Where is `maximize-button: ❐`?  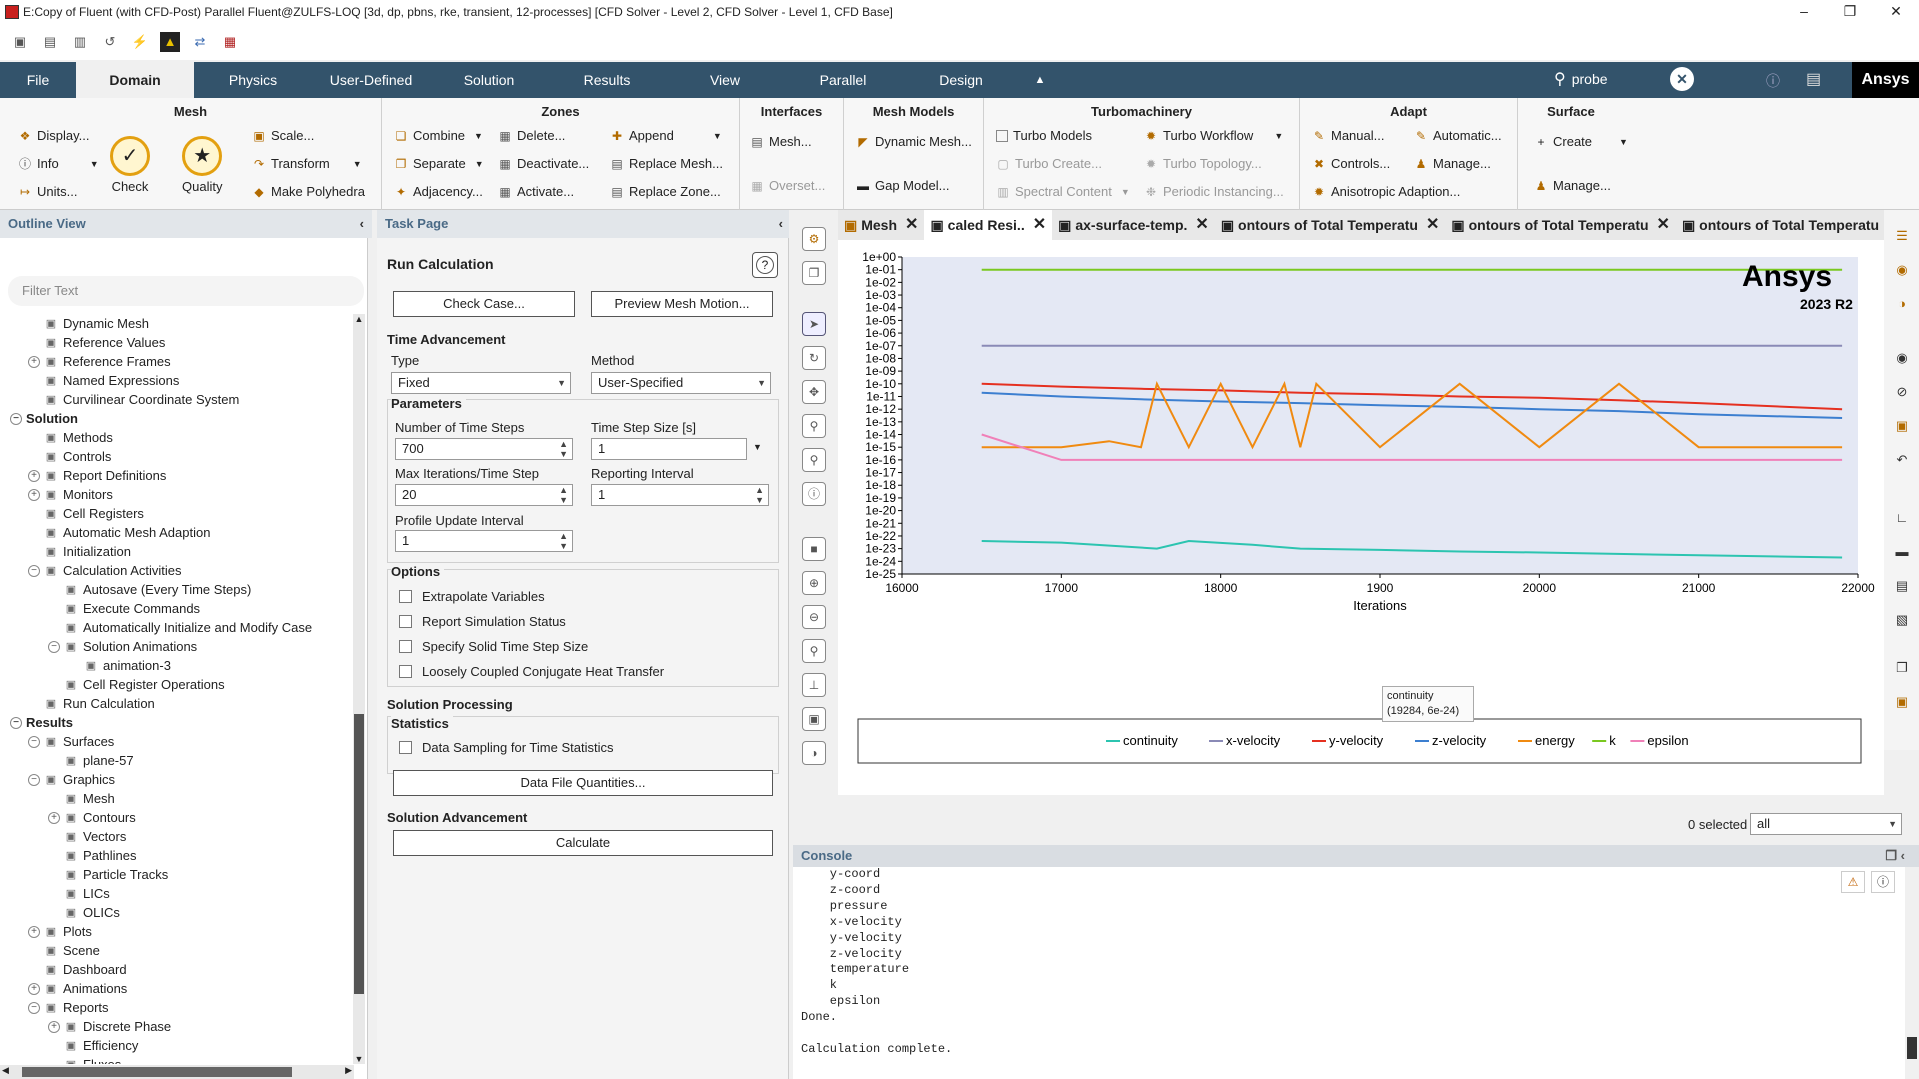
maximize-button: ❐ is located at coordinates (1850, 11).